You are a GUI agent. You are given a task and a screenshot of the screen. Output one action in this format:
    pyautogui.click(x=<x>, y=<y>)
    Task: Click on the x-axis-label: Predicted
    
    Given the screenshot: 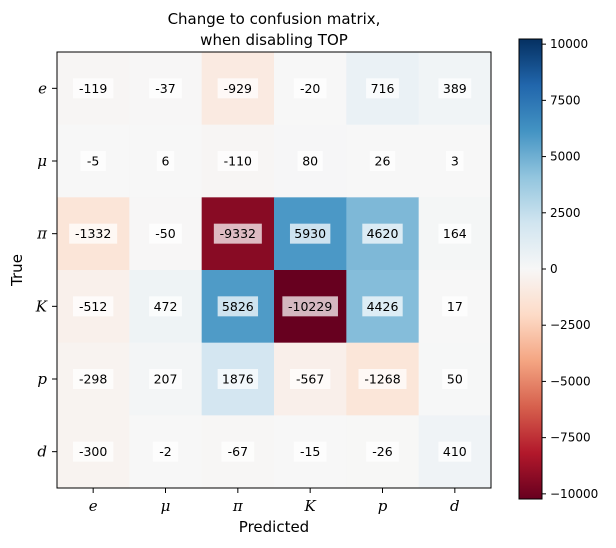 What is the action you would take?
    pyautogui.click(x=274, y=527)
    